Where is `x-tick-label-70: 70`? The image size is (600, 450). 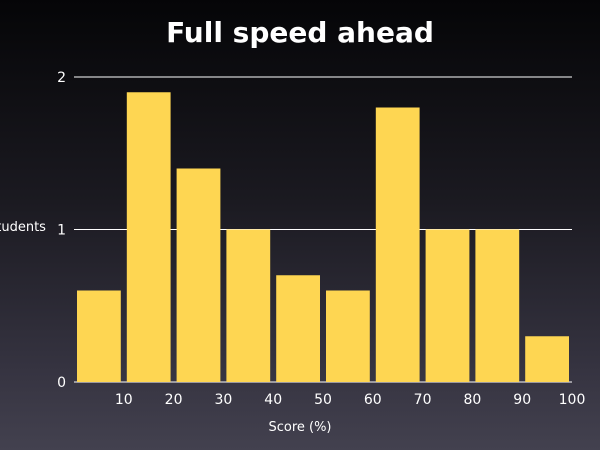
x-tick-label-70: 70 is located at coordinates (423, 400).